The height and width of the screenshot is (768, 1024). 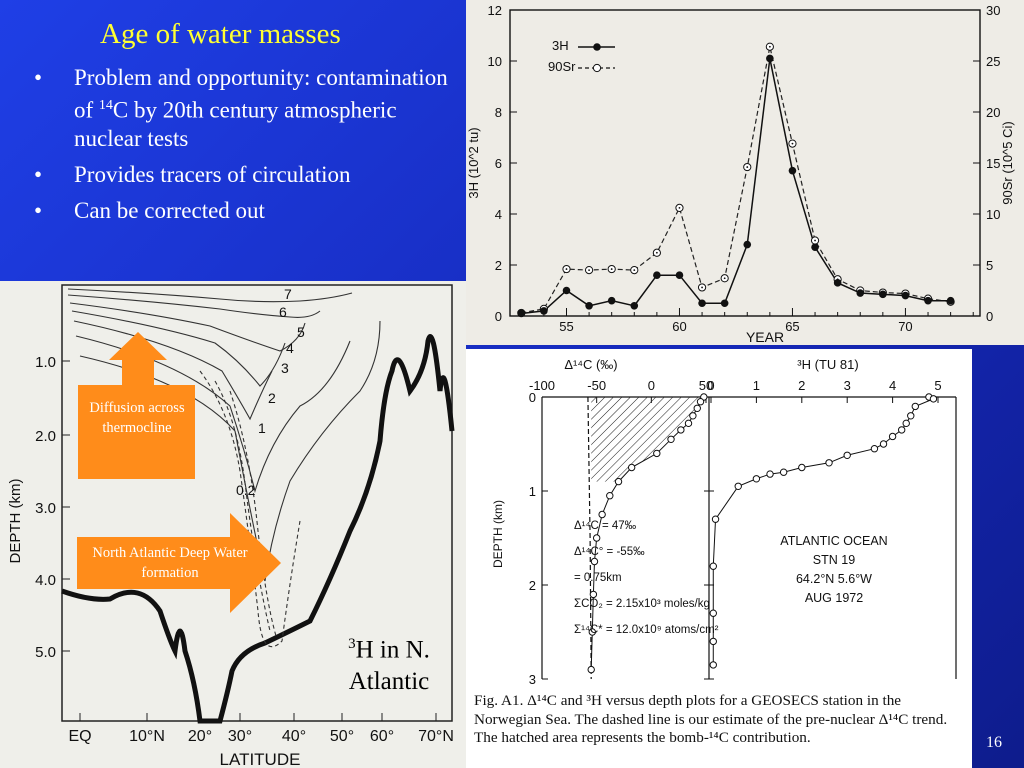 What do you see at coordinates (136, 432) in the screenshot?
I see `arrow-up-diffusion` at bounding box center [136, 432].